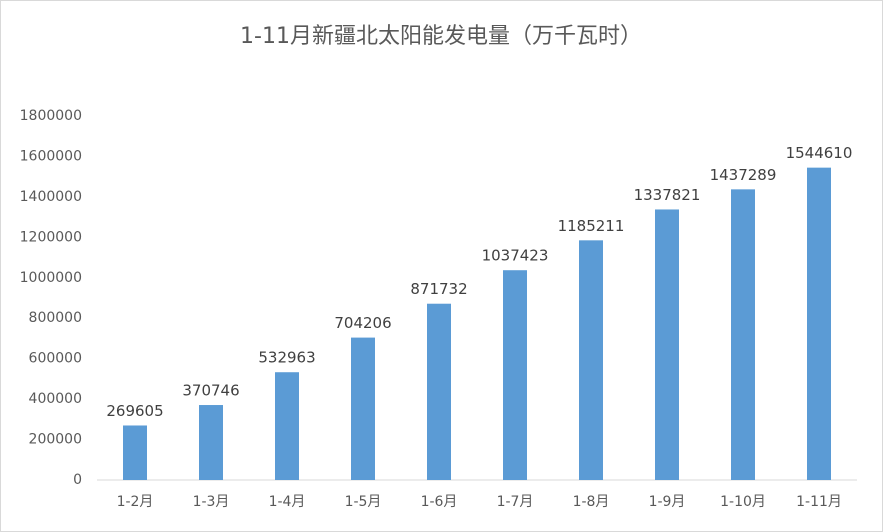 Image resolution: width=883 pixels, height=532 pixels. I want to click on y-tick-label: 1200000, so click(51, 237).